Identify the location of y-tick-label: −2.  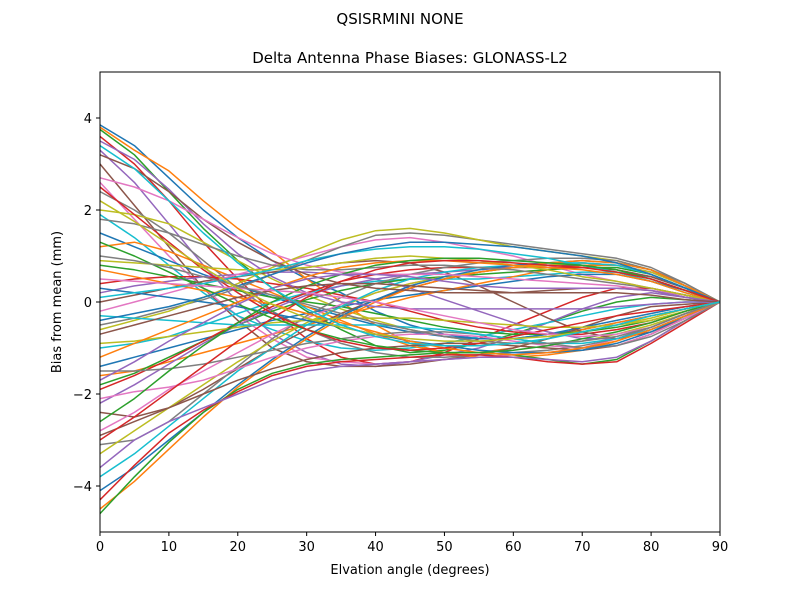
(82, 395).